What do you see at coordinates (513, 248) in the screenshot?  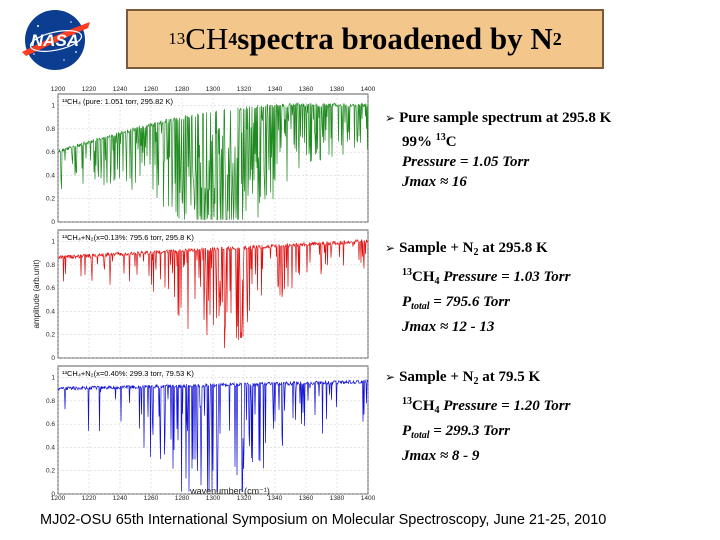 I see `bullet-head: at 295.8 K` at bounding box center [513, 248].